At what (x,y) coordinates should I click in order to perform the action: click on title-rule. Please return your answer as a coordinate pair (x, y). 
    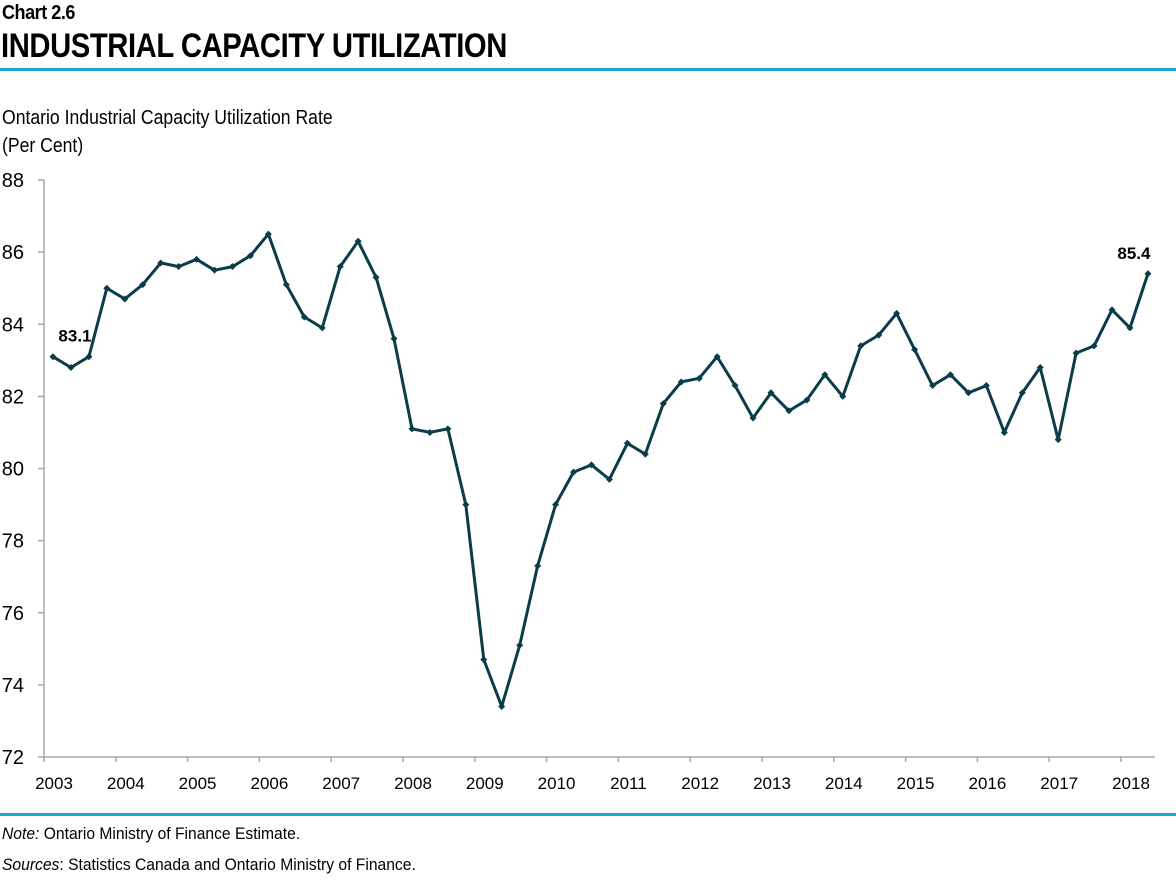
    Looking at the image, I should click on (588, 69).